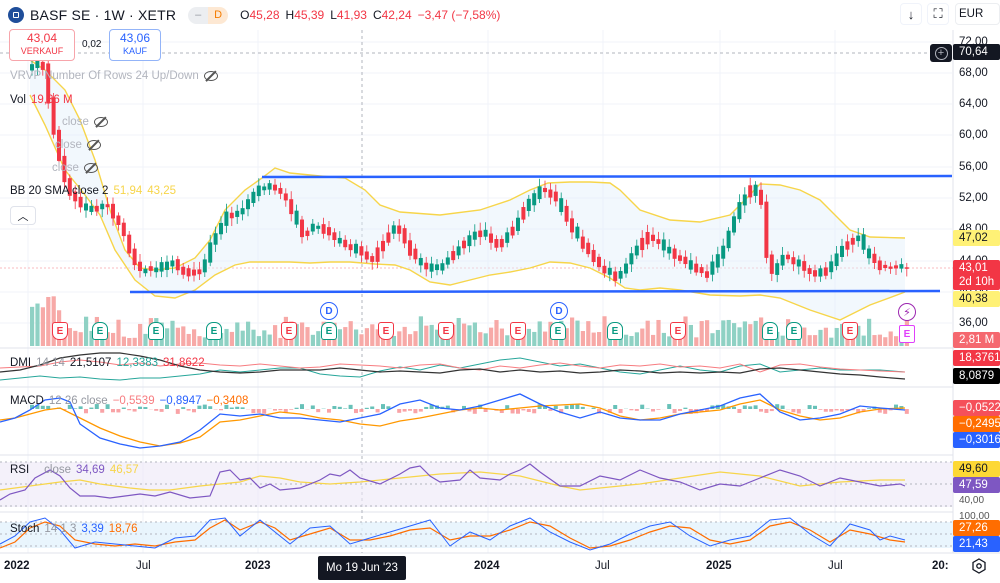 The width and height of the screenshot is (1000, 583). I want to click on bb-lower-value: 43,25, so click(162, 191).